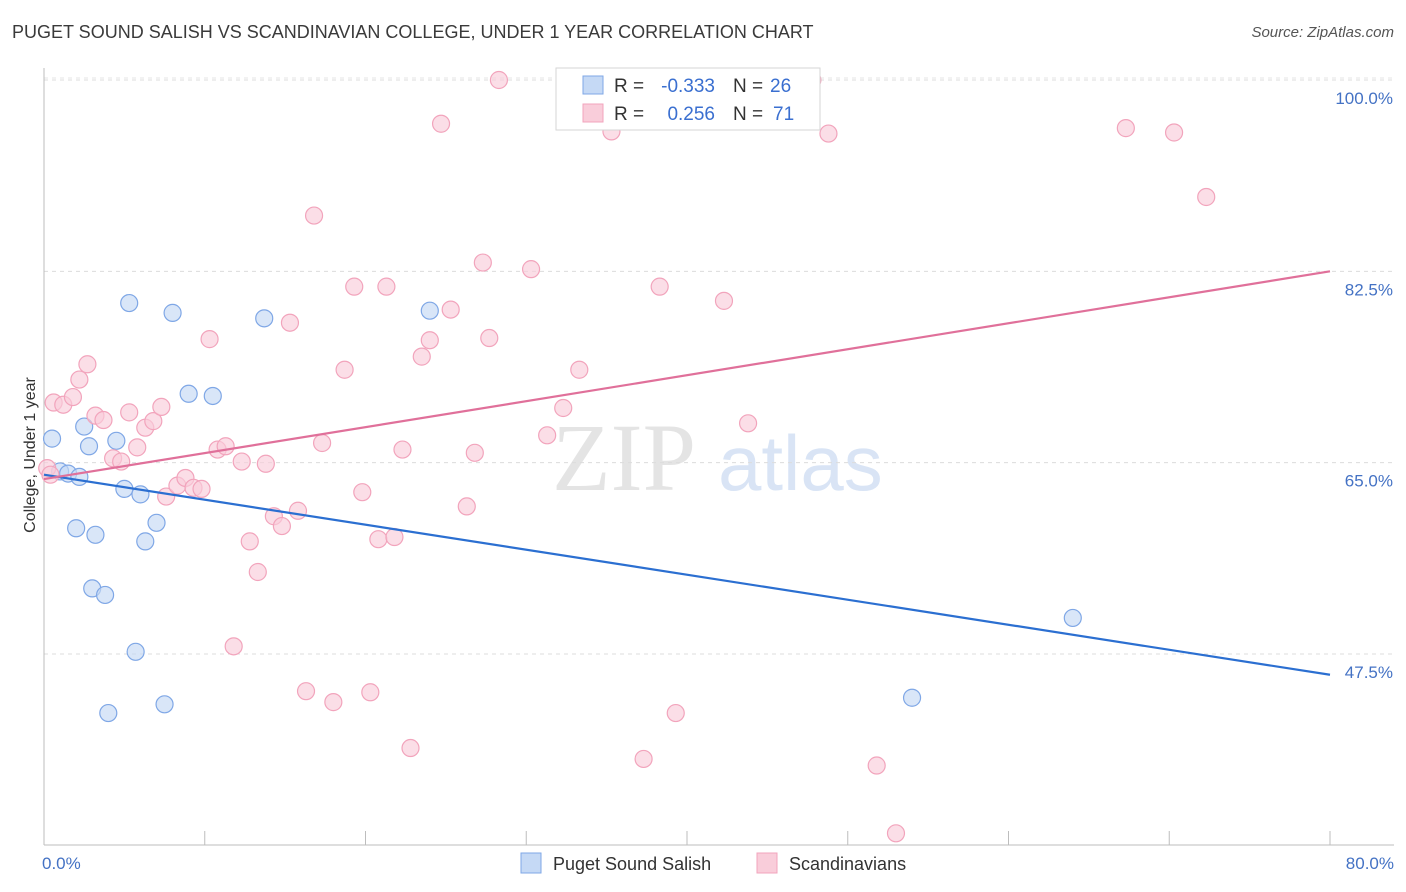 The height and width of the screenshot is (892, 1406). What do you see at coordinates (593, 85) in the screenshot?
I see `legend-swatch-puget` at bounding box center [593, 85].